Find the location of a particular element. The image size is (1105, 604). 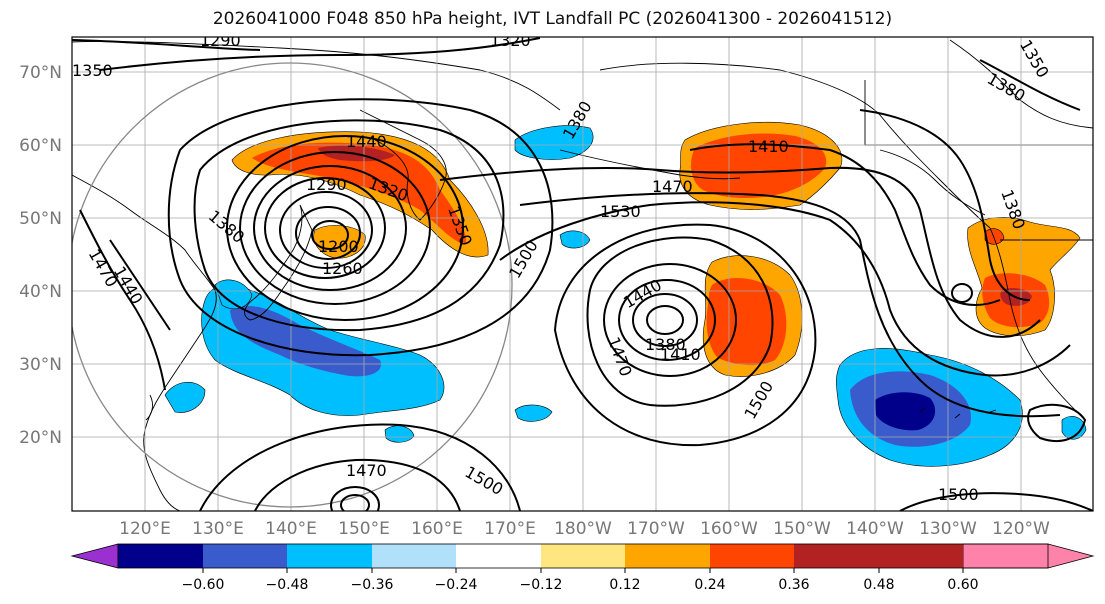

lat-label-40: 40°N is located at coordinates (40, 292).